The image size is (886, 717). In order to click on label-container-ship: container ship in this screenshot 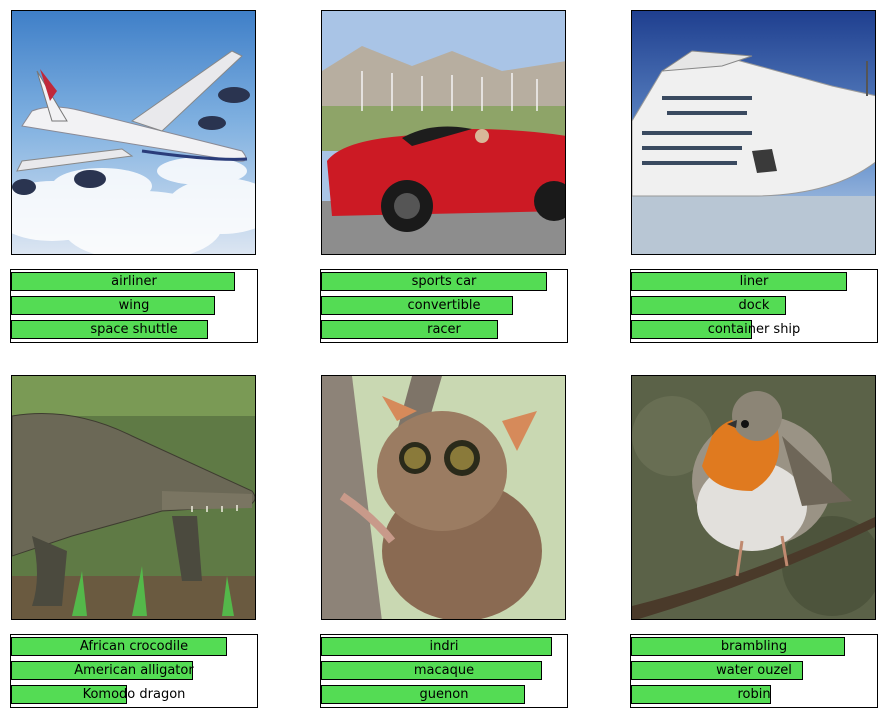, I will do `click(754, 329)`.